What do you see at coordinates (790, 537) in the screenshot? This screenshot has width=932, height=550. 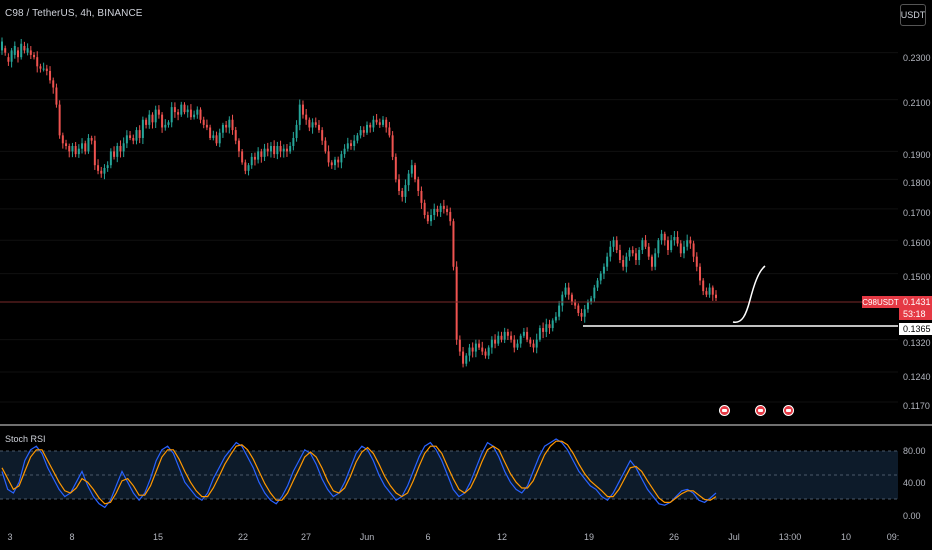 I see `time-tick: 13:00` at bounding box center [790, 537].